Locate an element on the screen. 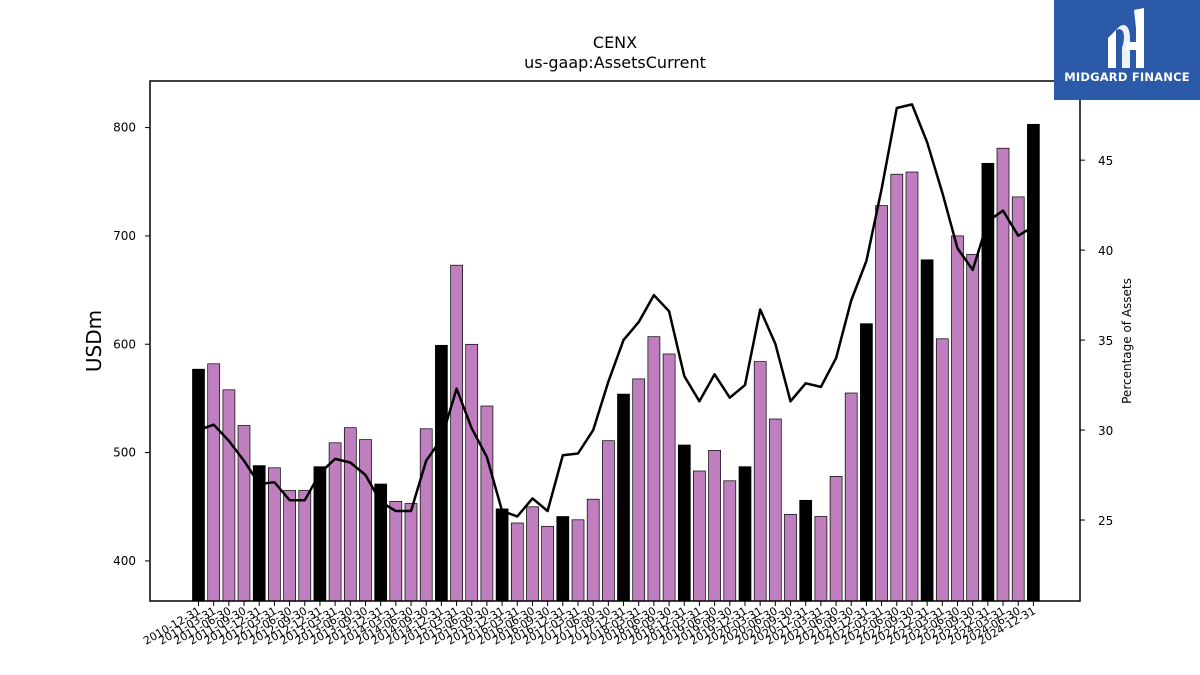 This screenshot has width=1200, height=675. y2-axis-label: Percentage of Assets is located at coordinates (1127, 341).